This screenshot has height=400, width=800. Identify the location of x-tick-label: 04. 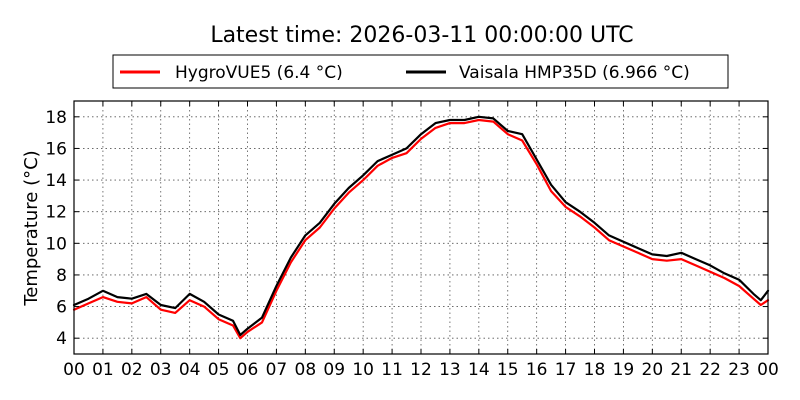
(190, 370).